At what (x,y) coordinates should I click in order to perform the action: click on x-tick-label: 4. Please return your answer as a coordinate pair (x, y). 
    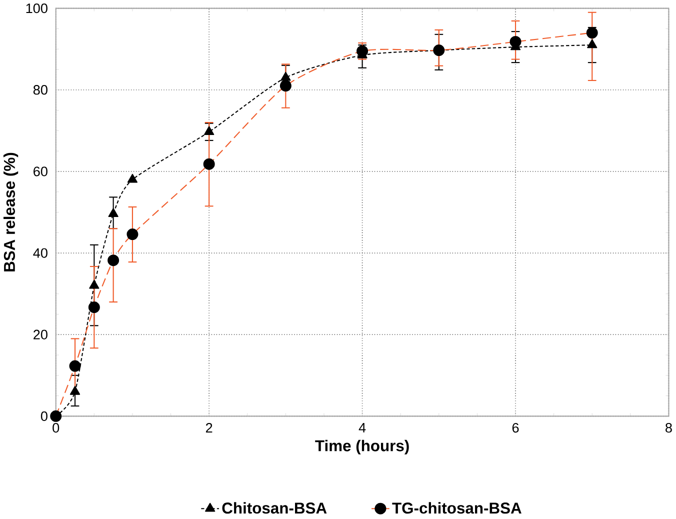
    Looking at the image, I should click on (362, 427).